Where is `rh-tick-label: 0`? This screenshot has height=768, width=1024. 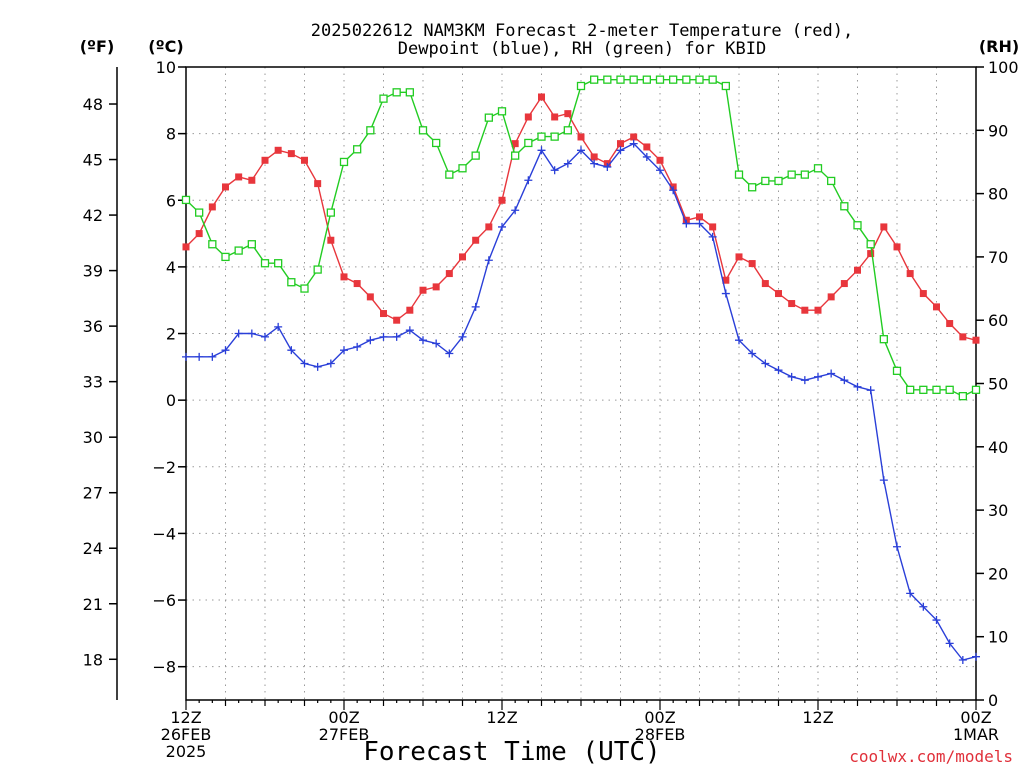
rh-tick-label: 0 is located at coordinates (993, 700).